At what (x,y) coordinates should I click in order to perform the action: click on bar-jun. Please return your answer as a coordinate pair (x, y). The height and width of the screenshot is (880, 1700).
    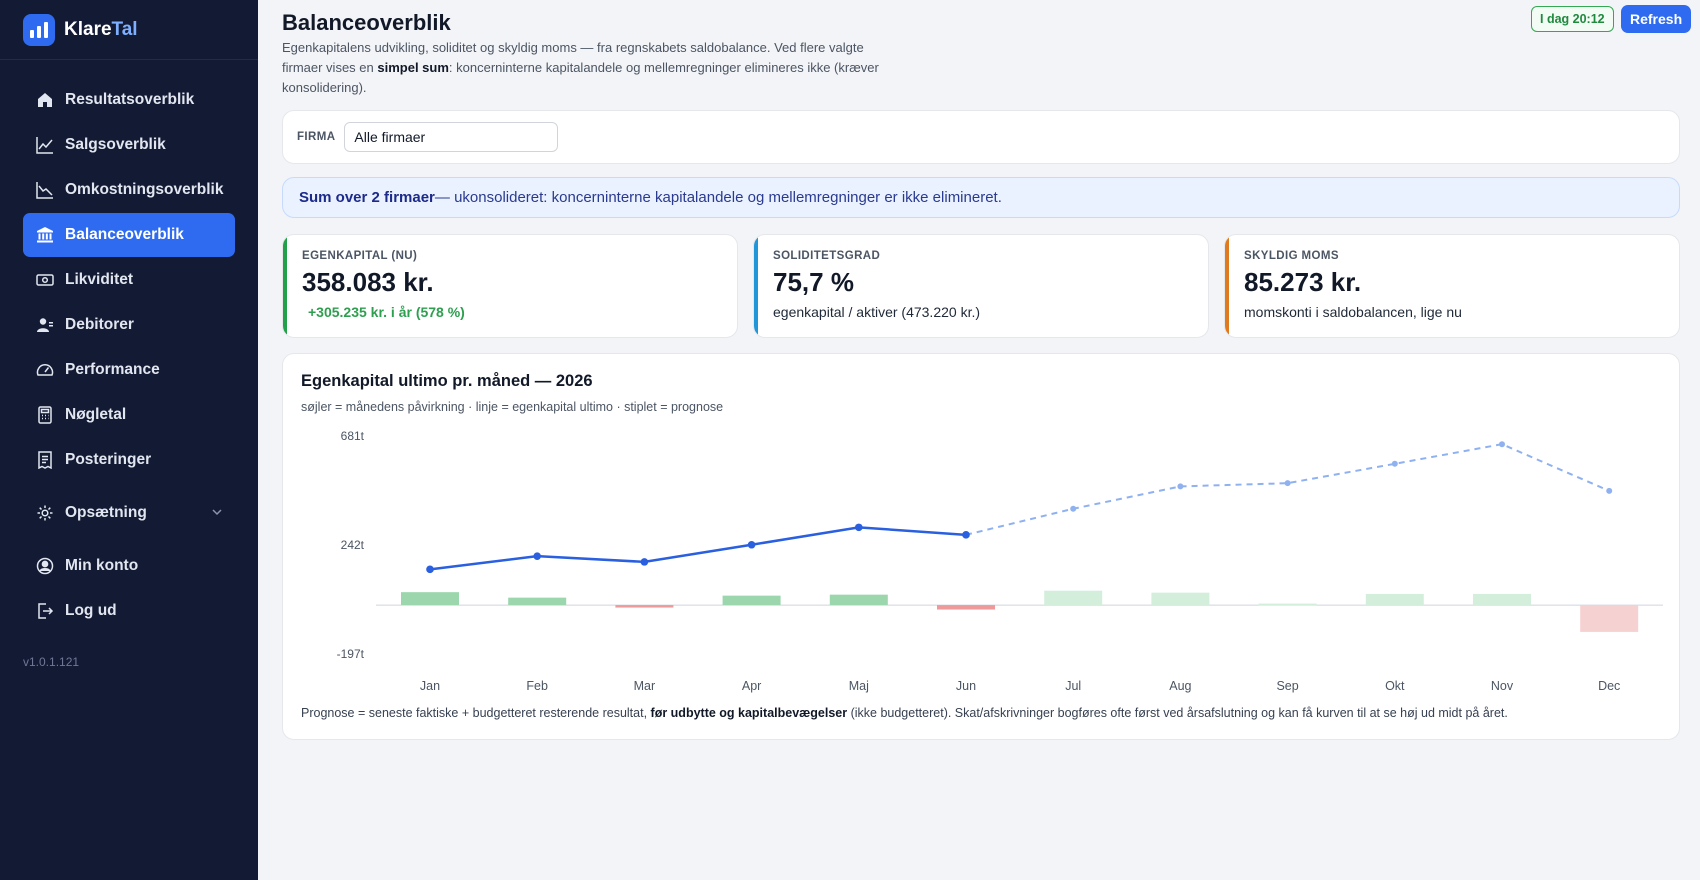
    Looking at the image, I should click on (966, 607).